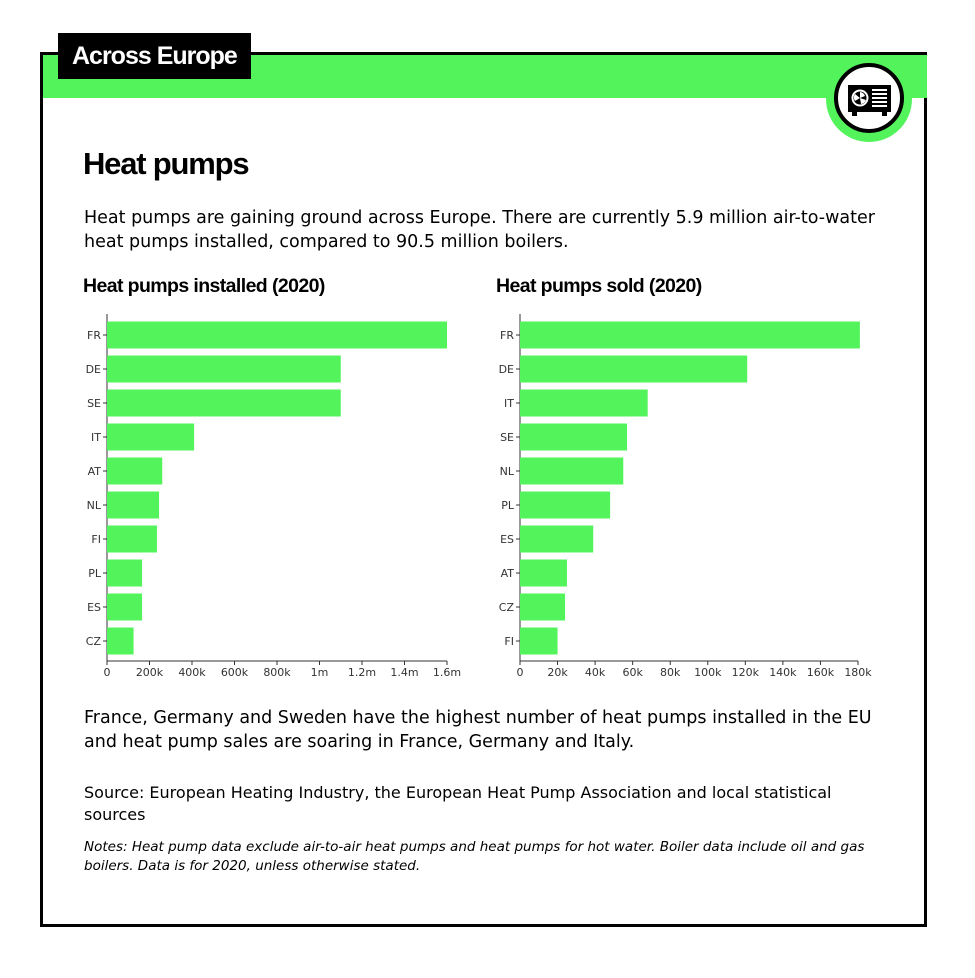 Image resolution: width=975 pixels, height=978 pixels. What do you see at coordinates (447, 672) in the screenshot?
I see `installed-x-tick-label: 1.6m` at bounding box center [447, 672].